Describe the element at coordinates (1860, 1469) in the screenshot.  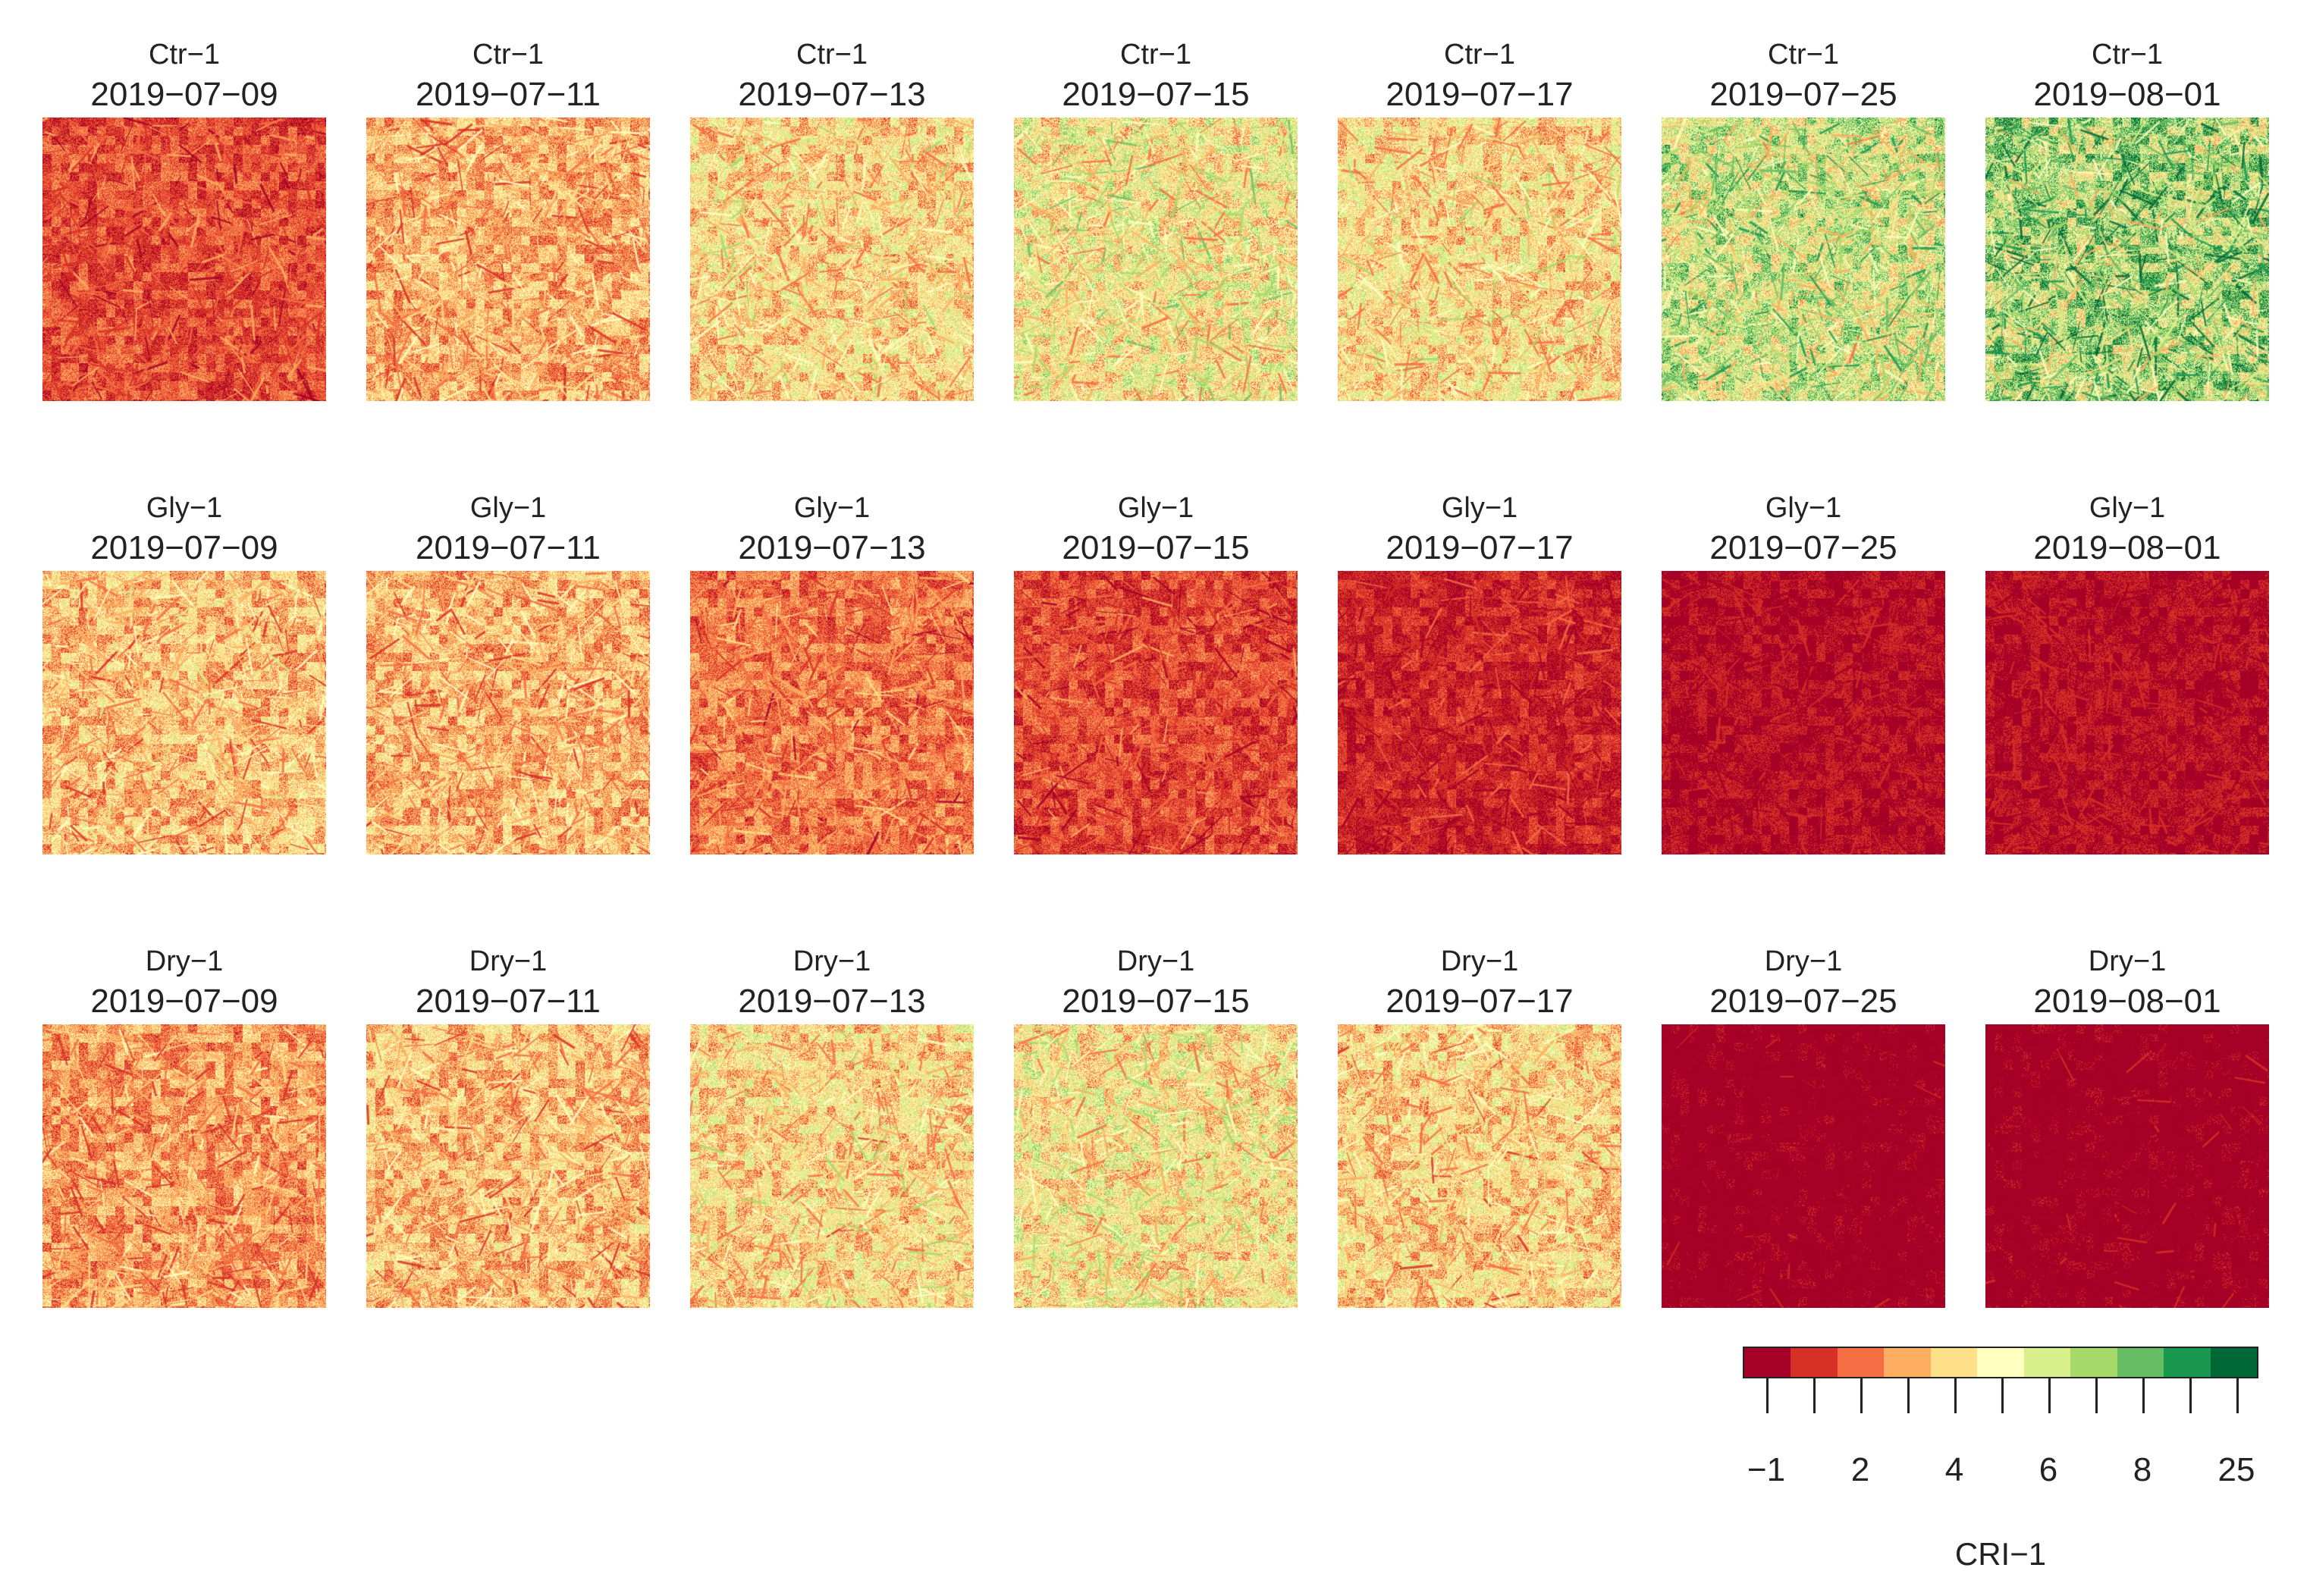
I see `legend-tick-label: 2` at that location.